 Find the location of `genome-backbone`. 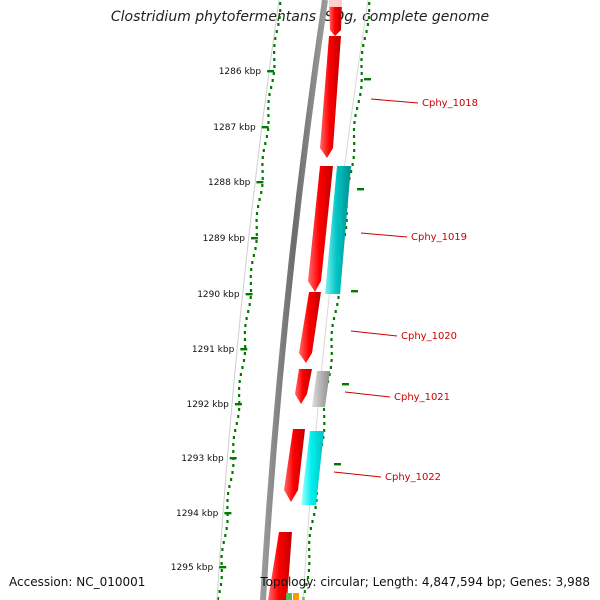

genome-backbone is located at coordinates (294, 300).